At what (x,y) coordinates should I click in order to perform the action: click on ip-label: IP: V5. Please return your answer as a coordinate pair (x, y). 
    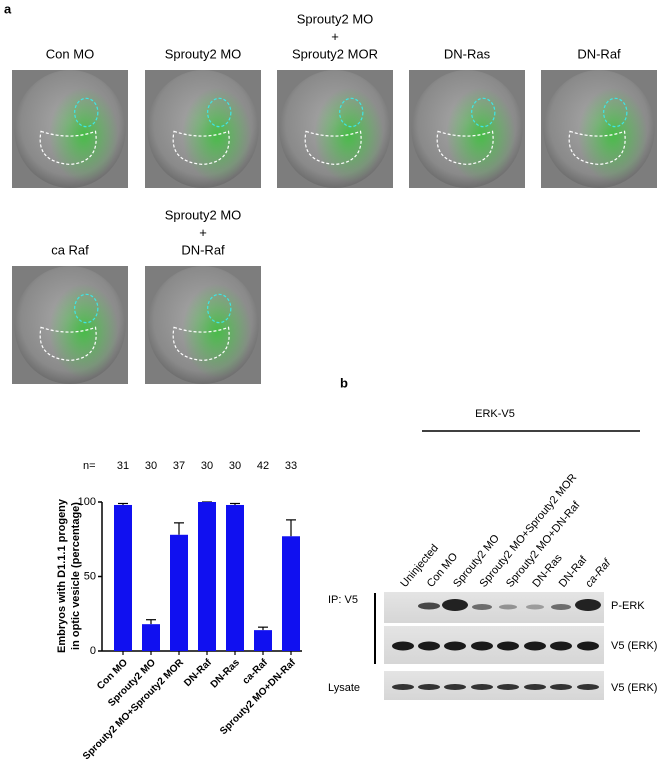
    Looking at the image, I should click on (343, 600).